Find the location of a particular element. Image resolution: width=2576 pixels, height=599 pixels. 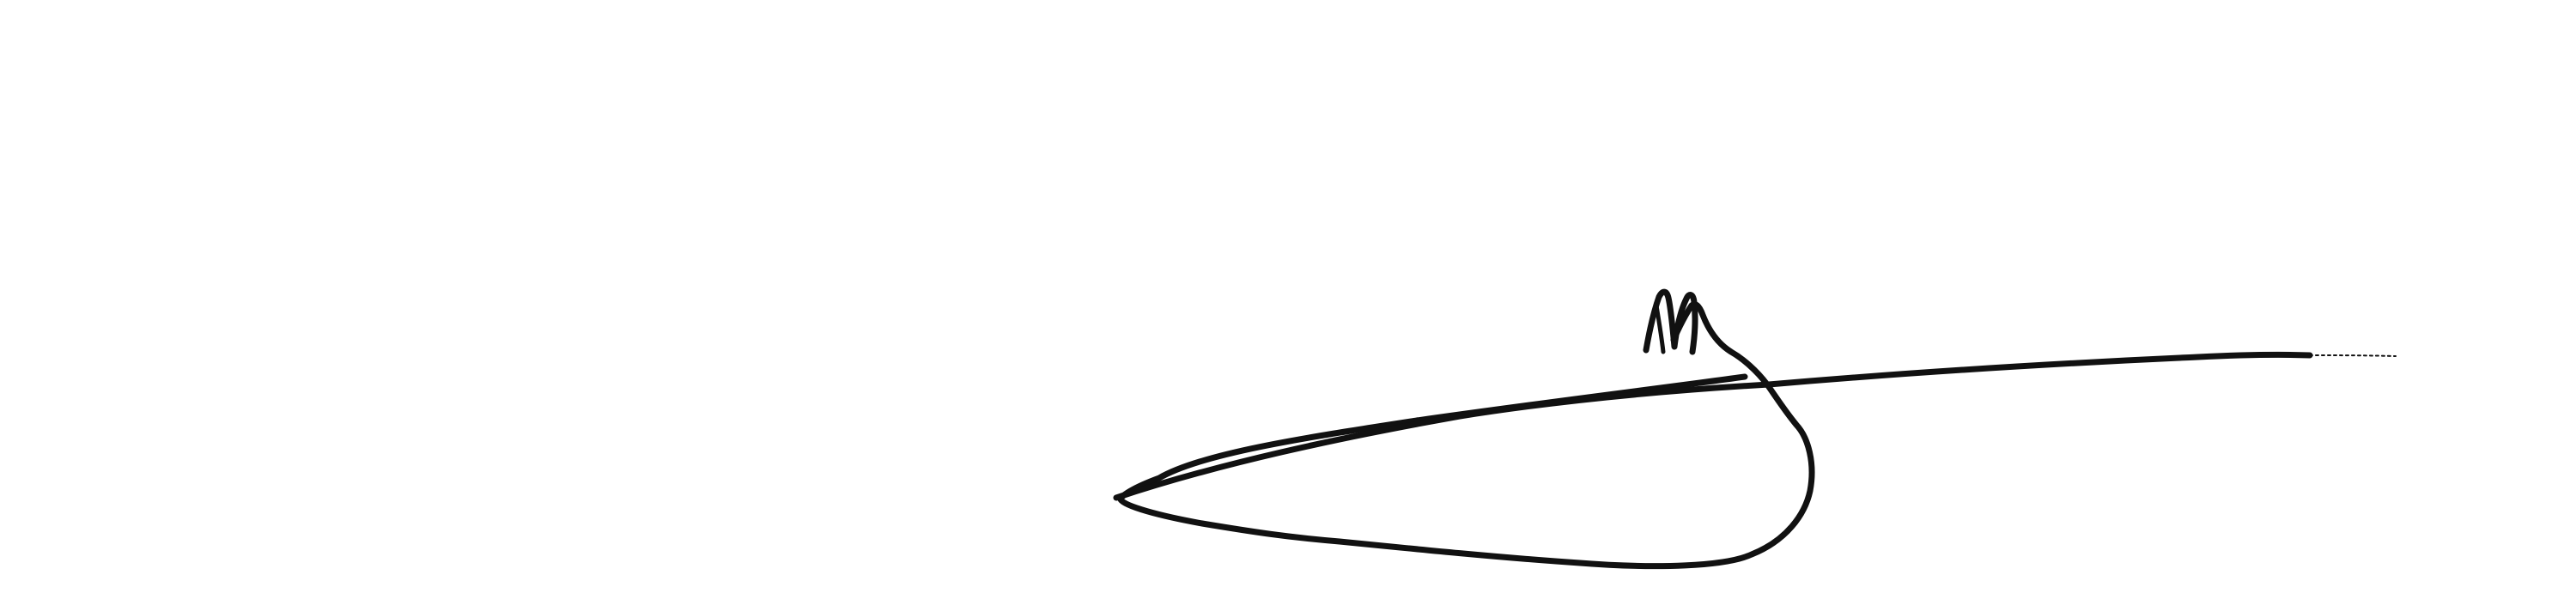

signature-initial-accent is located at coordinates (1660, 328).